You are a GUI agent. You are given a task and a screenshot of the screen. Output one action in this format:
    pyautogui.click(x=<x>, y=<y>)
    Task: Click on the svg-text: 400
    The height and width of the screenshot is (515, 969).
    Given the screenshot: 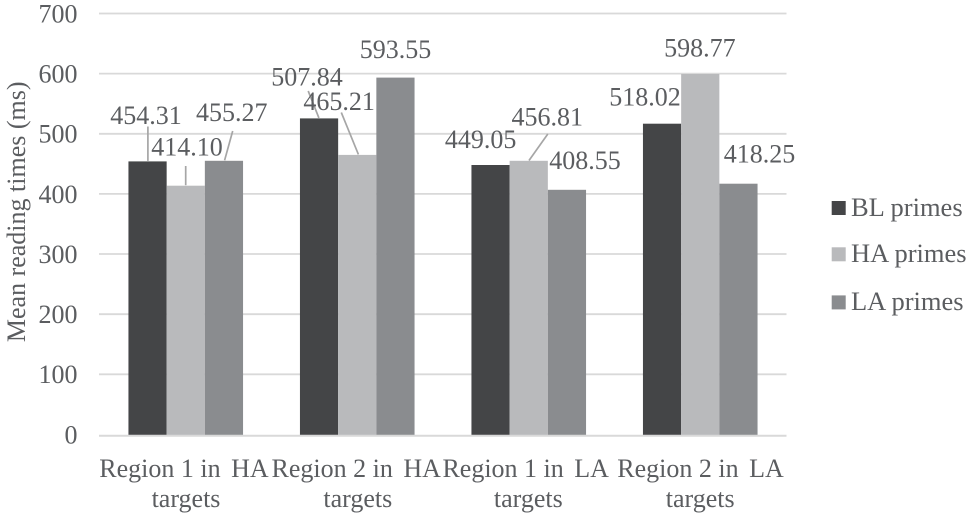 What is the action you would take?
    pyautogui.click(x=58, y=194)
    